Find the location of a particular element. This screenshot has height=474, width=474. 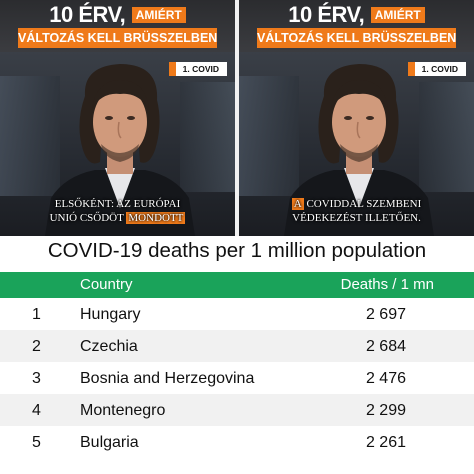

rank-cell: 2 is located at coordinates (36, 346).